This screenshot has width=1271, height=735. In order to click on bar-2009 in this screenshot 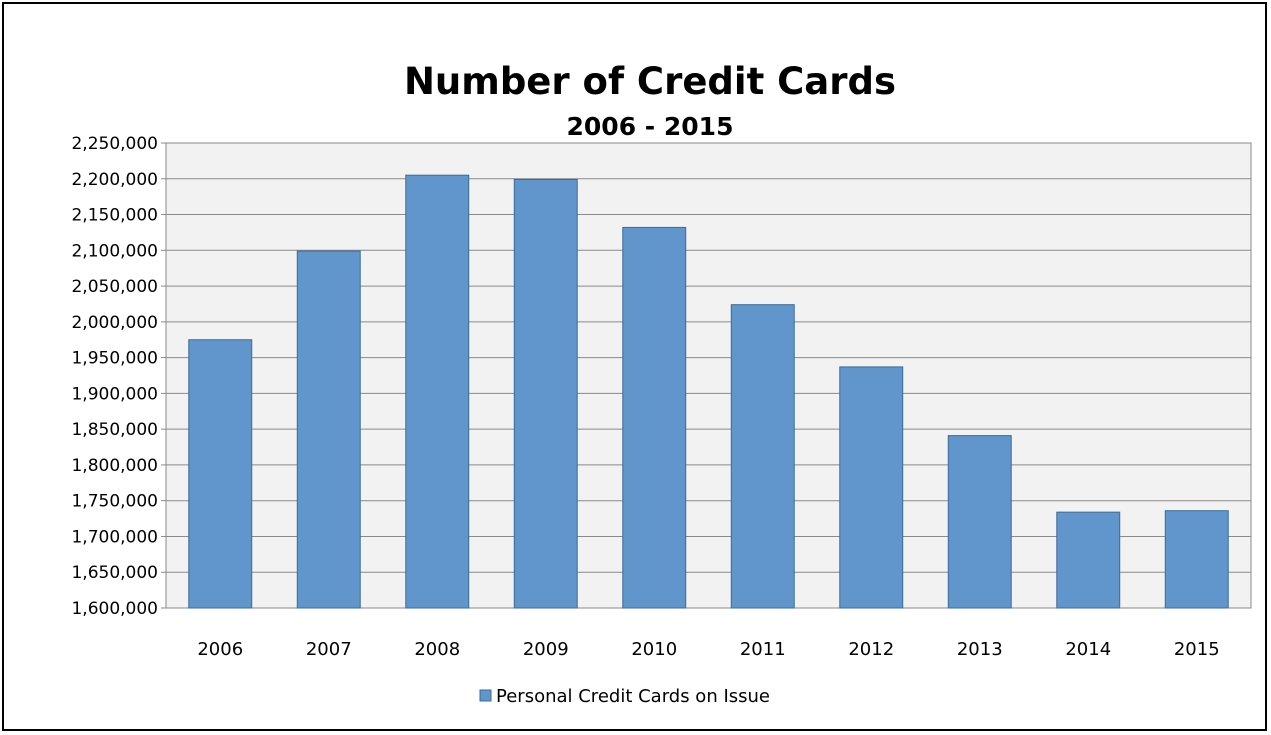, I will do `click(545, 393)`.